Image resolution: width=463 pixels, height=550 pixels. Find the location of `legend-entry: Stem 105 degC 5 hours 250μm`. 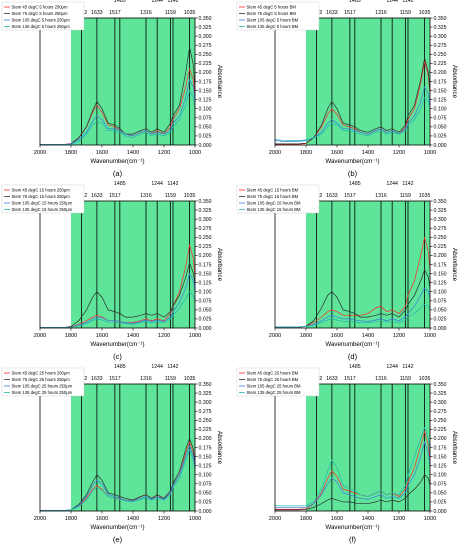

legend-entry: Stem 105 degC 5 hours 250μm is located at coordinates (41, 20).